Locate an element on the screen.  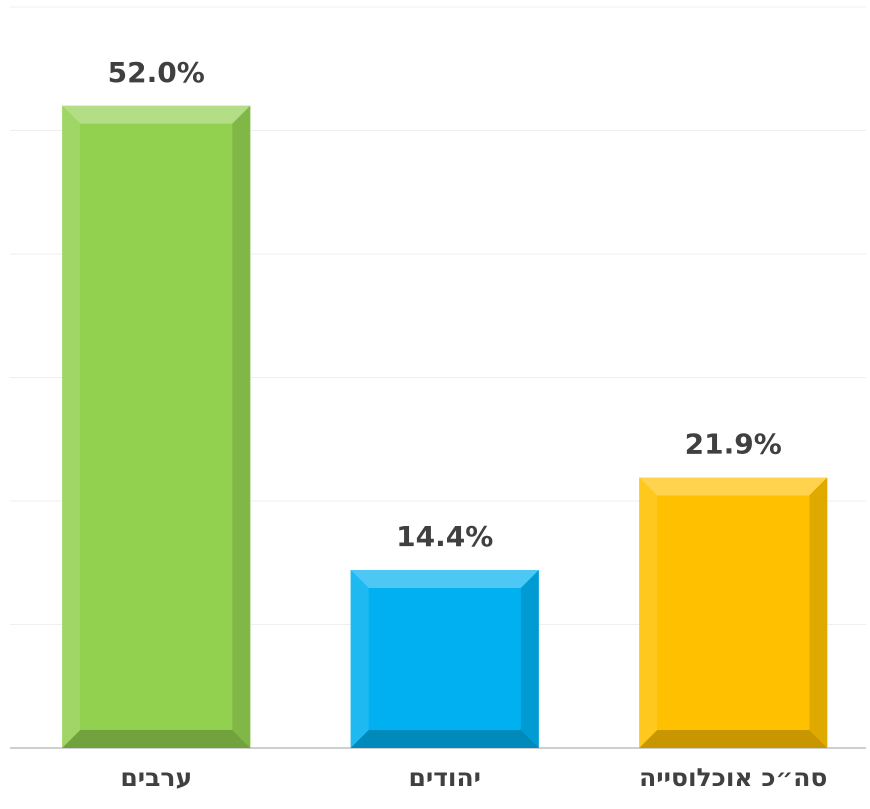
x-tick-label: סה״כ אוכלוסייה is located at coordinates (733, 777).